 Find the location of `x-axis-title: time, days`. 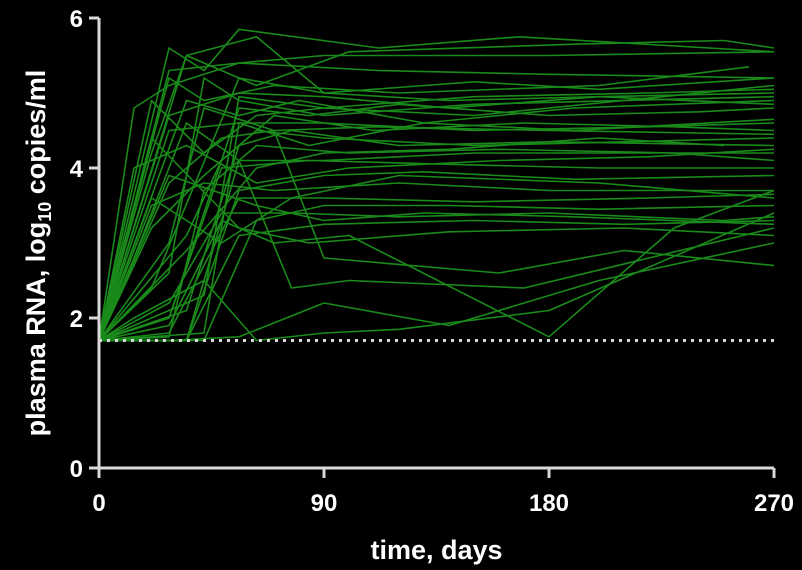

x-axis-title: time, days is located at coordinates (436, 550).